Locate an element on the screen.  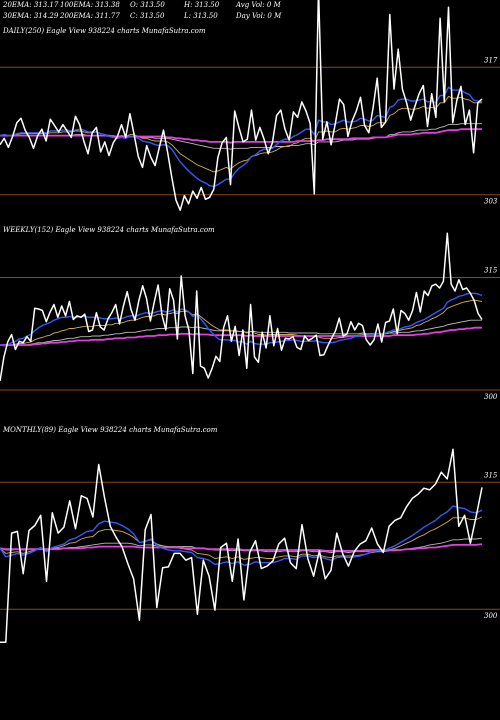
low-readout: L: 313.50 is located at coordinates (201, 16).